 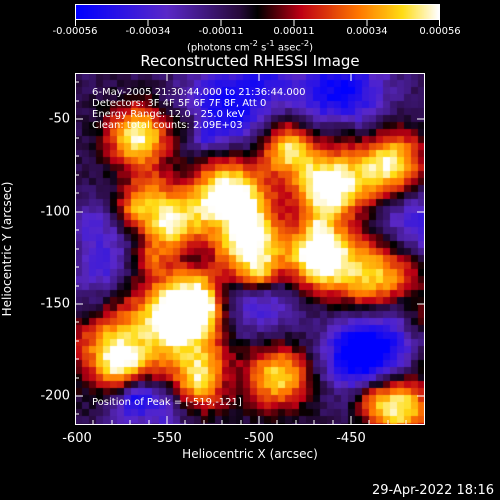 I want to click on energy-range-text: Energy Range: 12.0 - 25.0 keV, so click(x=168, y=114).